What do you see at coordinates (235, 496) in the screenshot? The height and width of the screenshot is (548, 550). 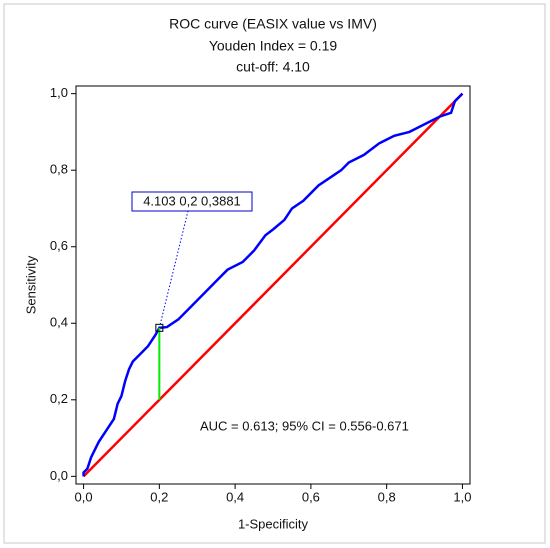 I see `x-tick-label: 0,4` at bounding box center [235, 496].